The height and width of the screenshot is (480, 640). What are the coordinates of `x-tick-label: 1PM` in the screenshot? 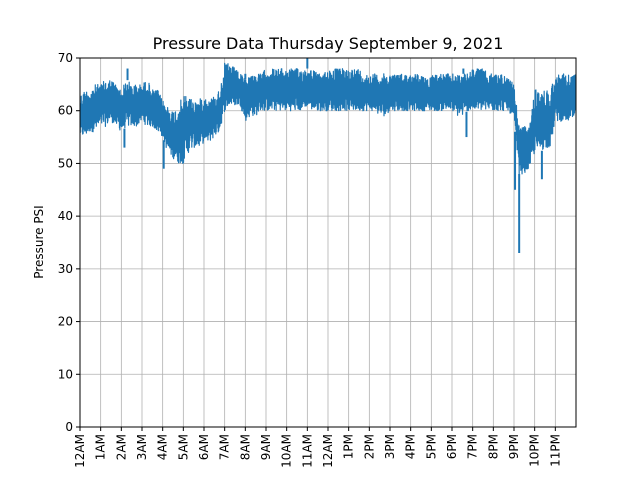 It's located at (349, 446).